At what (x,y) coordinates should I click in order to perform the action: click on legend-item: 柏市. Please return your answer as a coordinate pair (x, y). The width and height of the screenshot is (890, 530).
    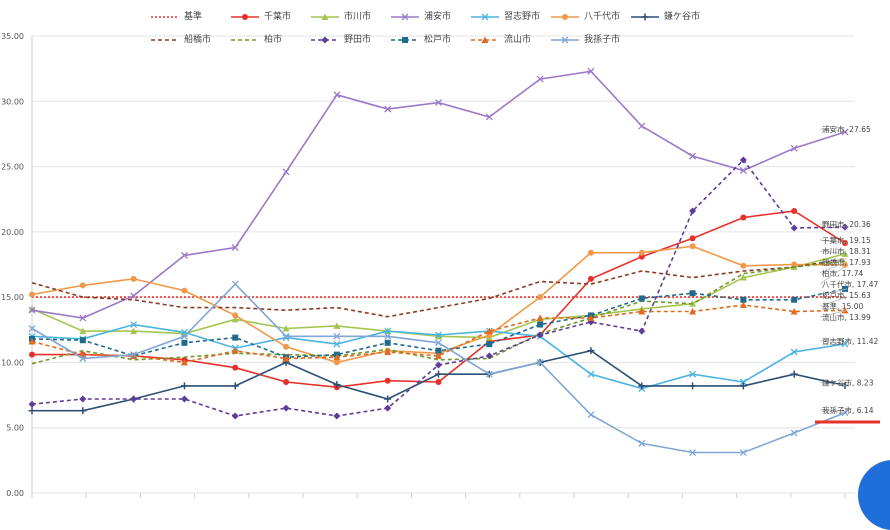
    Looking at the image, I should click on (256, 40).